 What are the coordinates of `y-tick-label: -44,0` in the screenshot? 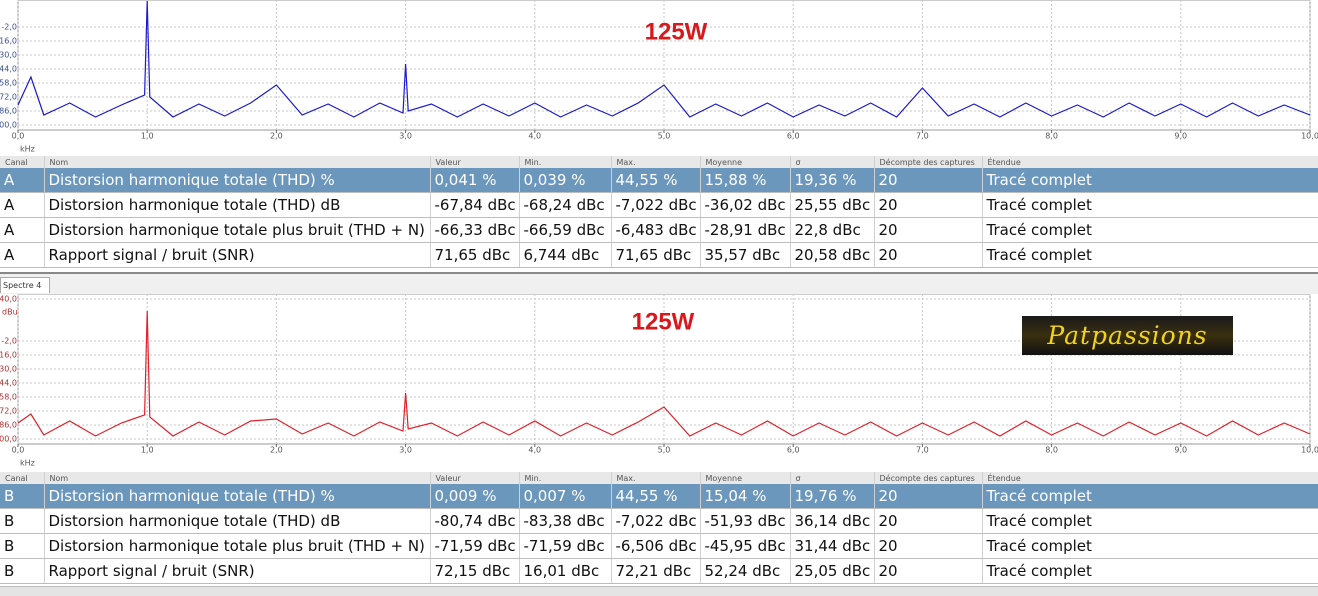 It's located at (8, 383).